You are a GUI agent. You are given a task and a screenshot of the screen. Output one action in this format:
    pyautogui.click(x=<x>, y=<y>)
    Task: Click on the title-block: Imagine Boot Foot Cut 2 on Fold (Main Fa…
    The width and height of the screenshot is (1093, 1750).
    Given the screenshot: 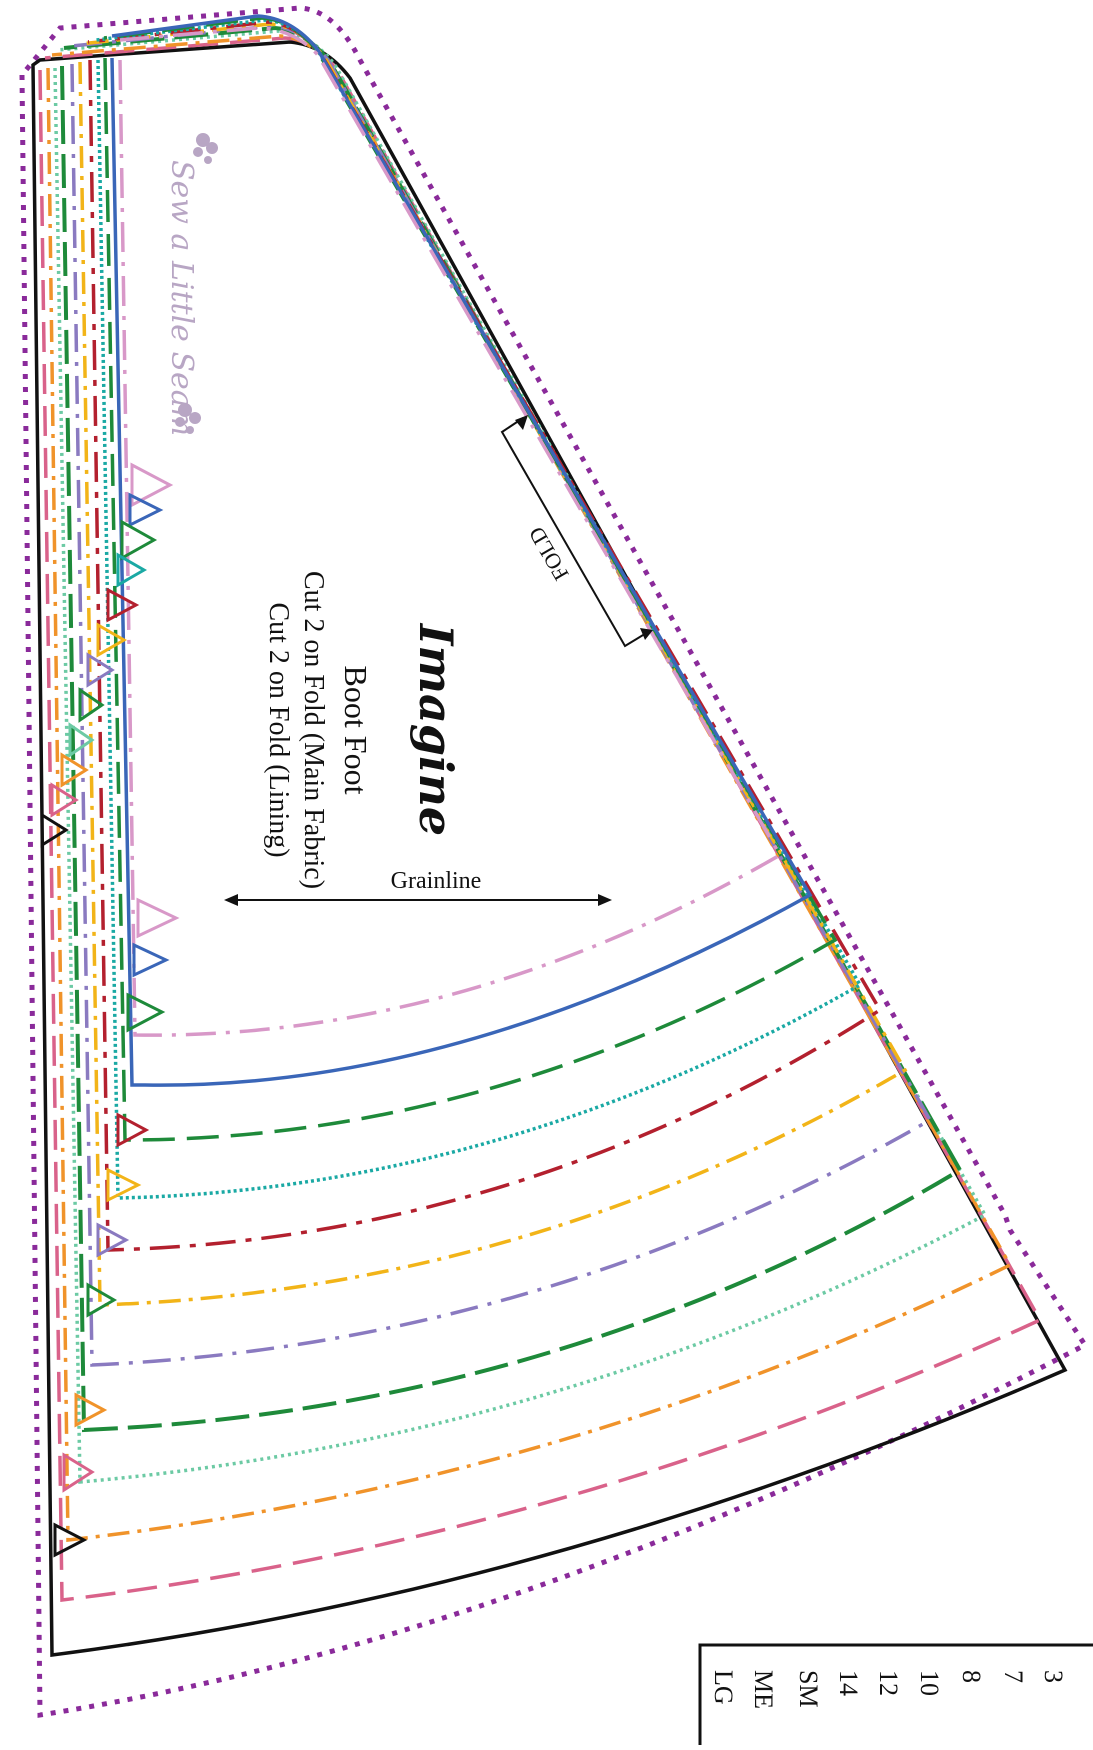 What is the action you would take?
    pyautogui.click(x=363, y=730)
    